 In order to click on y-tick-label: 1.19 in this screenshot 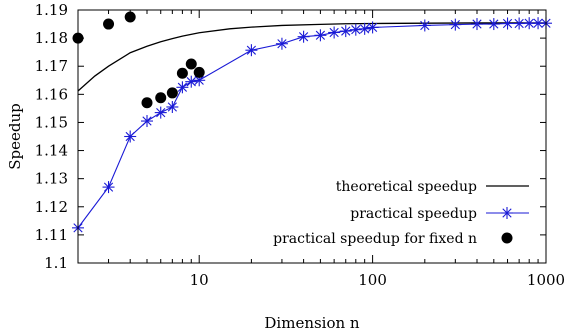, I will do `click(51, 10)`.